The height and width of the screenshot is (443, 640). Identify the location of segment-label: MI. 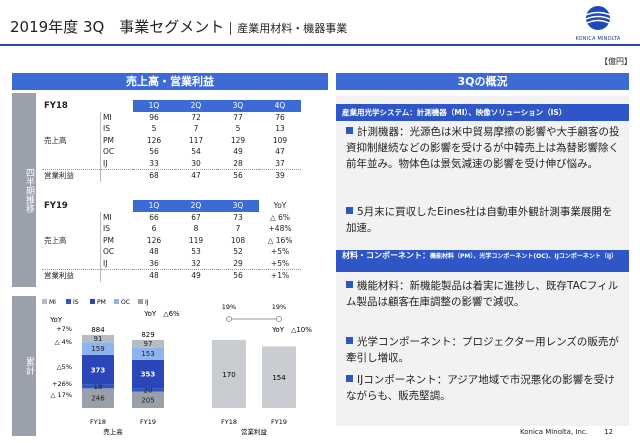
(116, 117).